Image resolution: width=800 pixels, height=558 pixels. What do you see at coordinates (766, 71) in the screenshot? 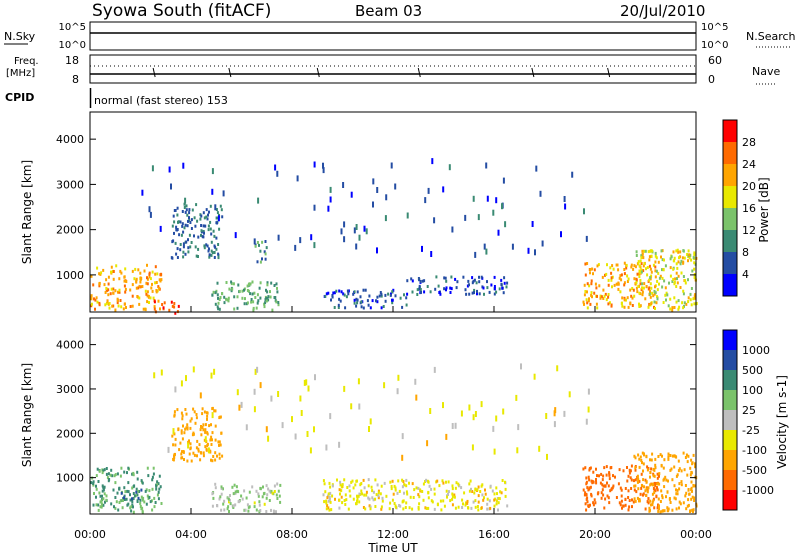
I see `nave-label: Nave` at bounding box center [766, 71].